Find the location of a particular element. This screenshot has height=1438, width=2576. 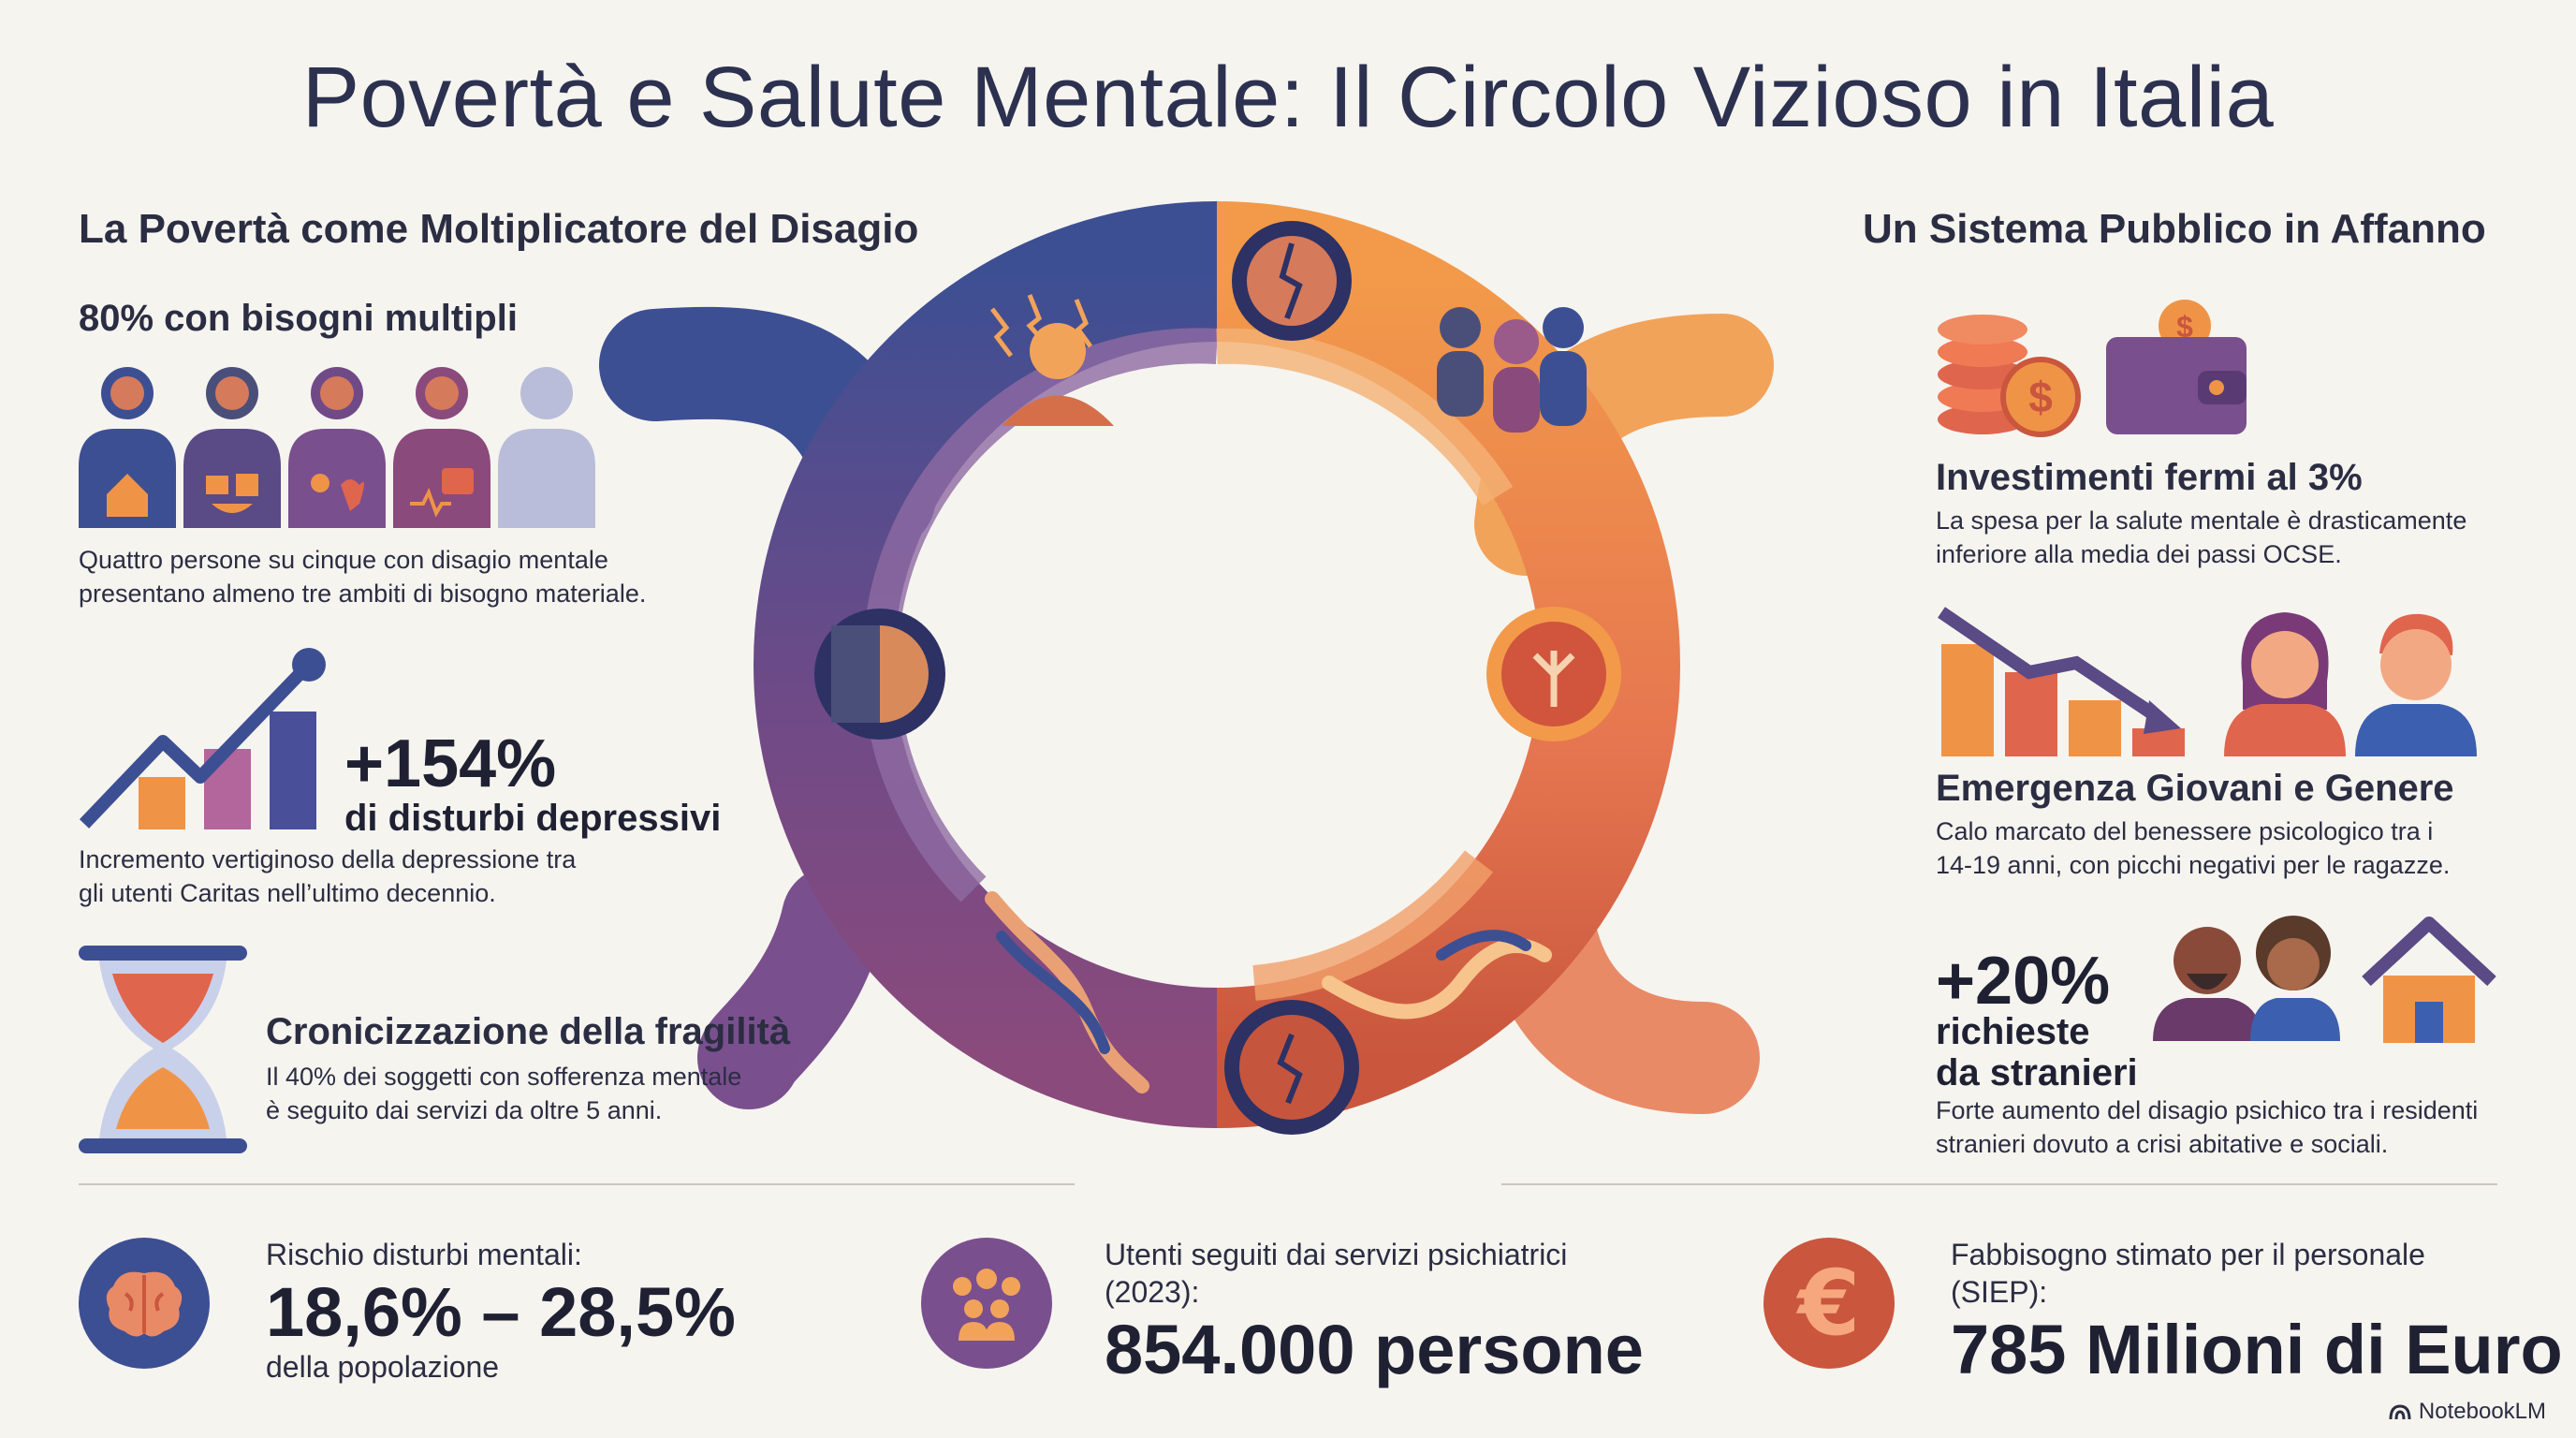

foreigners-label: richieste da stranieri is located at coordinates (2037, 1052).